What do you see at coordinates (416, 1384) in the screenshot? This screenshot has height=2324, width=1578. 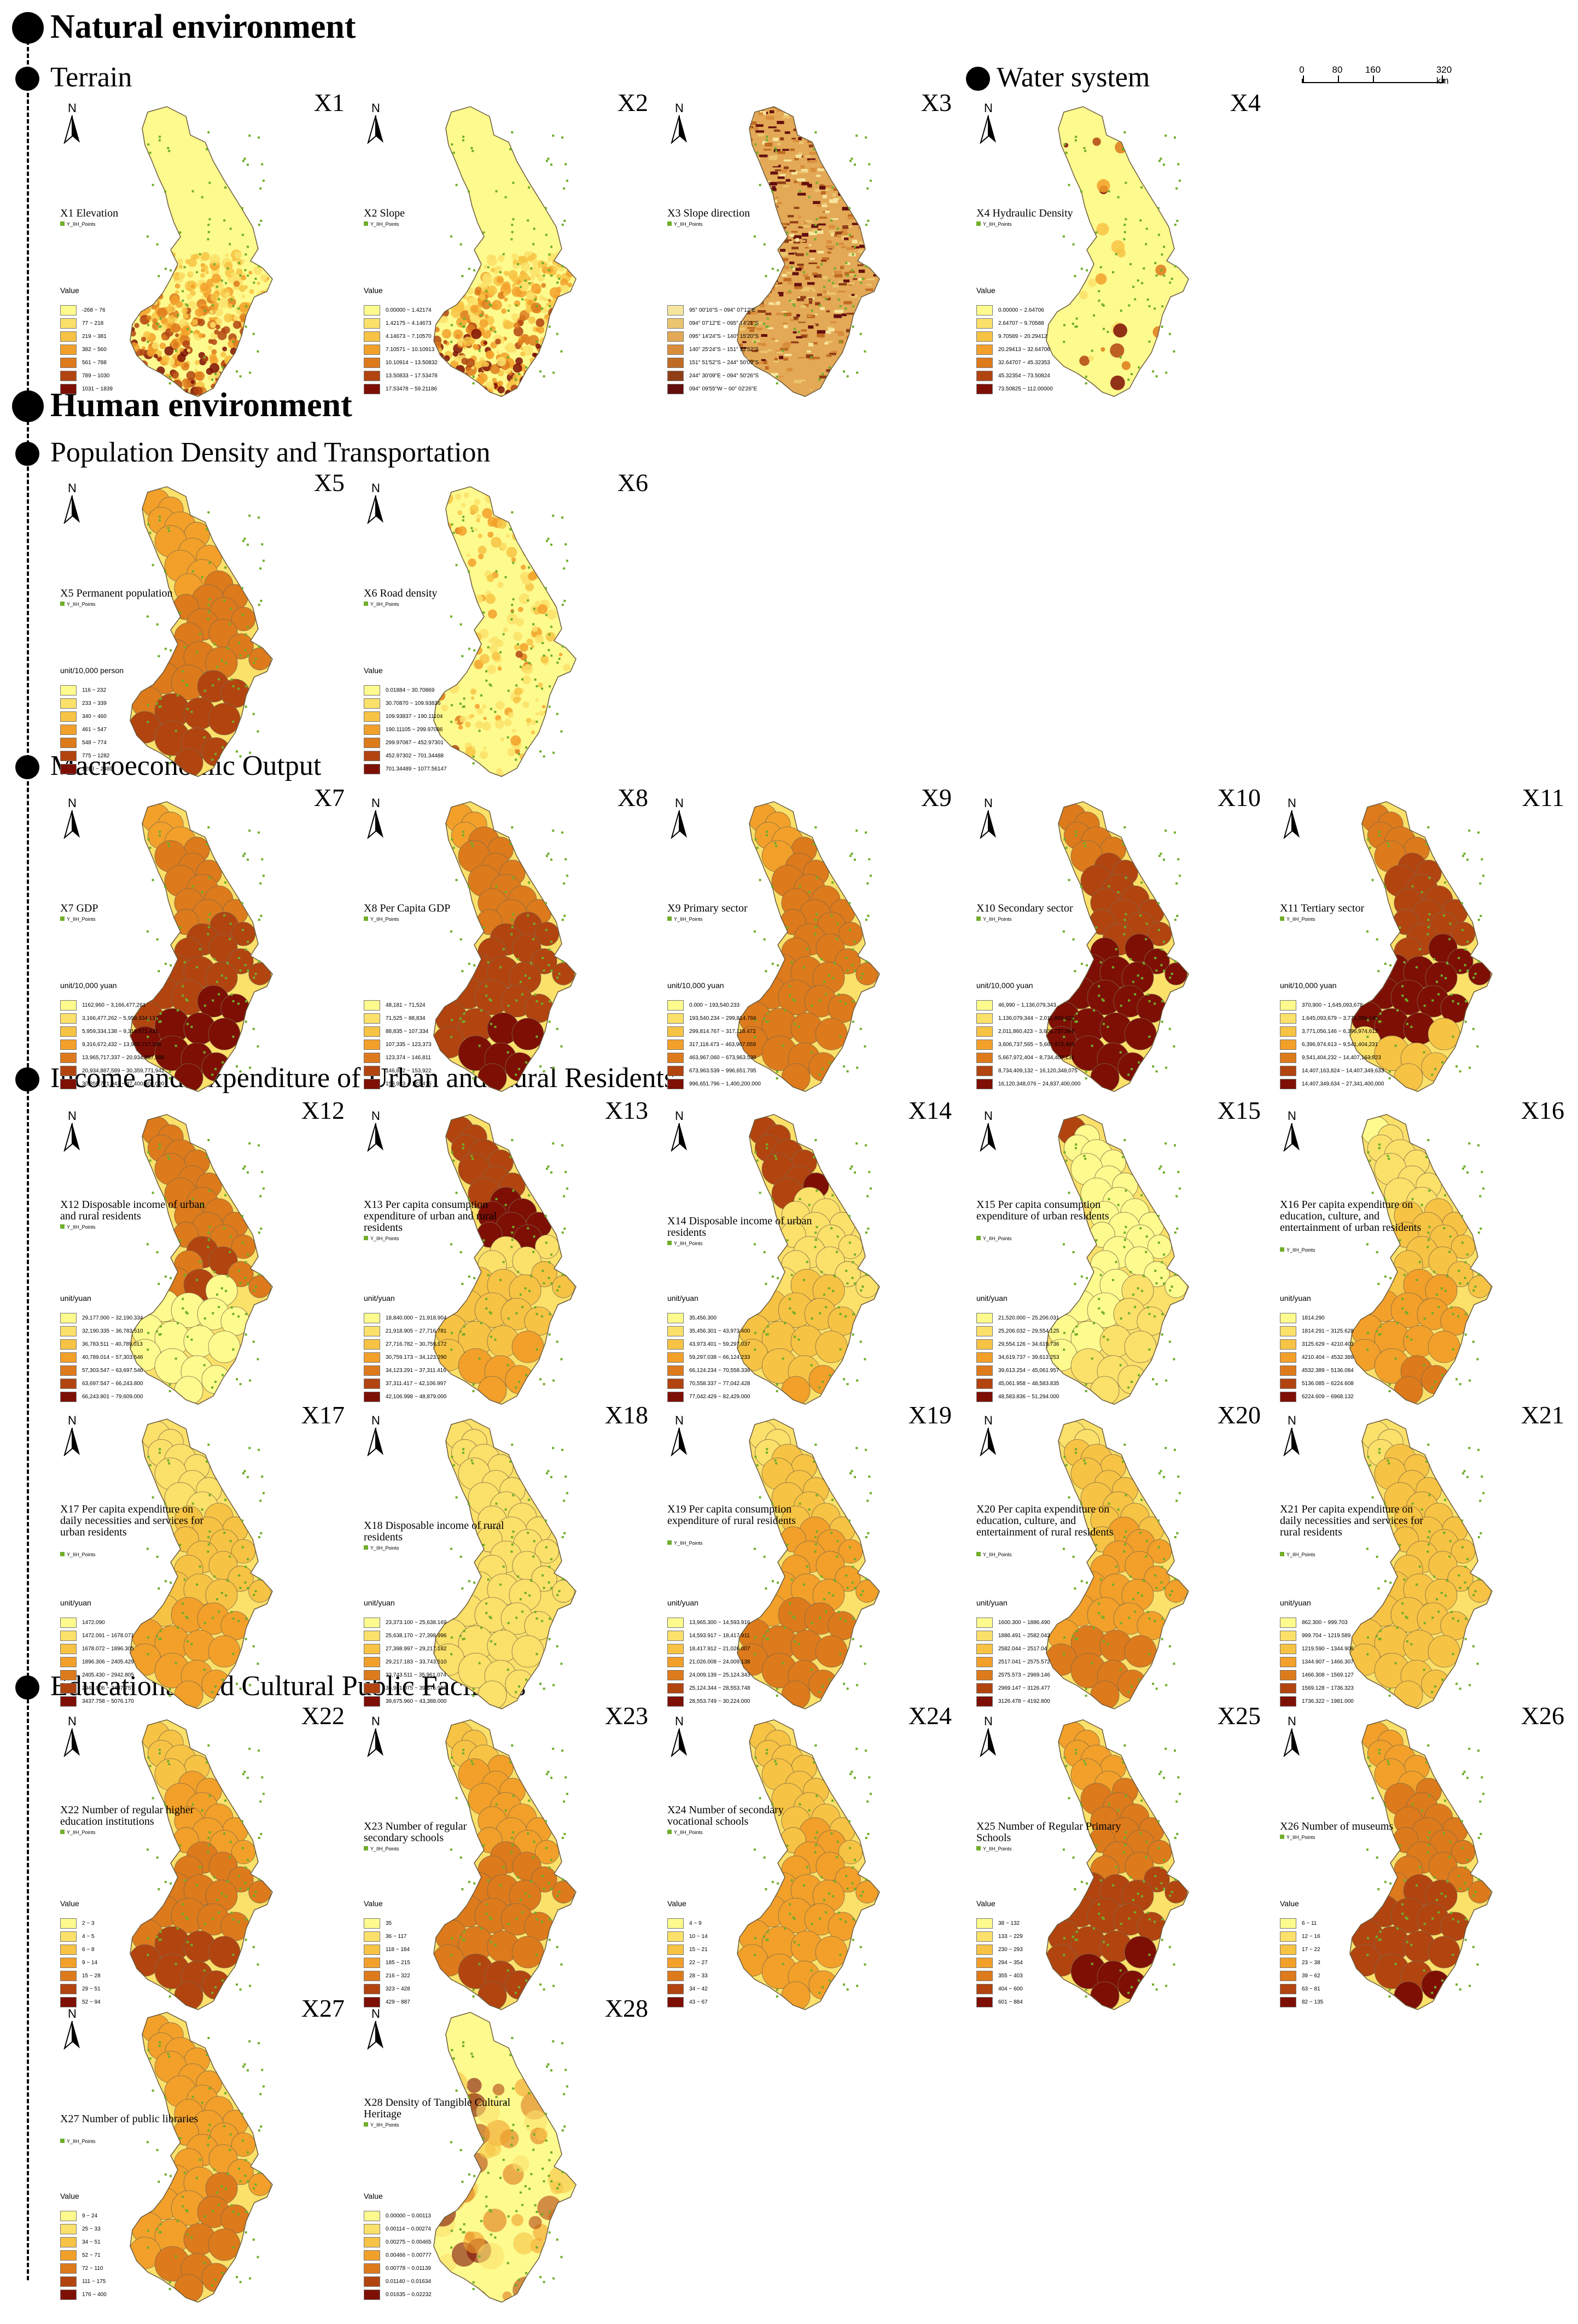 I see `legend-class-label: 37,311.417 ~ 42,106.997` at bounding box center [416, 1384].